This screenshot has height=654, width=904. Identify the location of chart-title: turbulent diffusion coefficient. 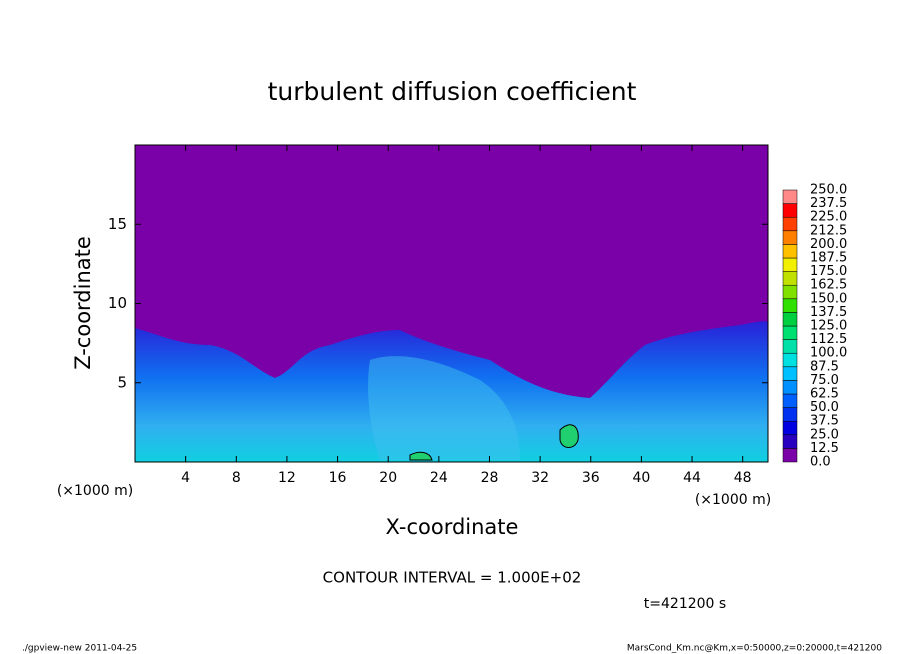
(452, 91).